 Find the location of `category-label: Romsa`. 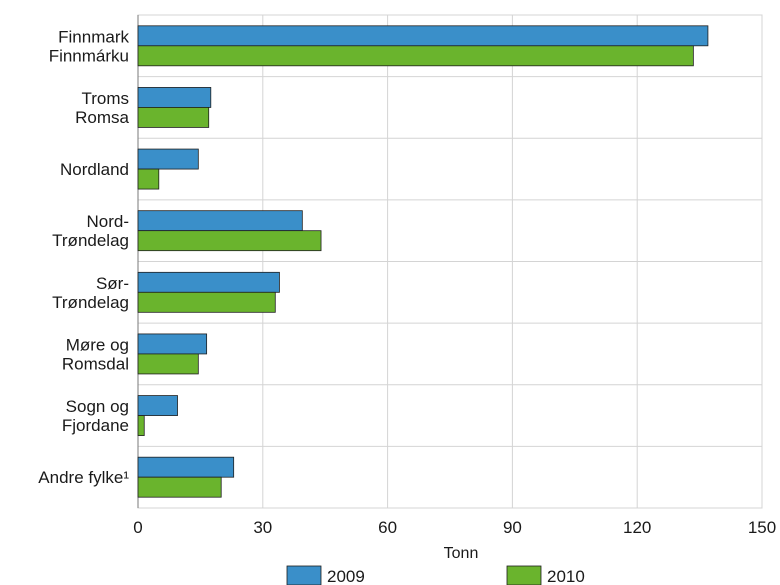

category-label: Romsa is located at coordinates (102, 117).